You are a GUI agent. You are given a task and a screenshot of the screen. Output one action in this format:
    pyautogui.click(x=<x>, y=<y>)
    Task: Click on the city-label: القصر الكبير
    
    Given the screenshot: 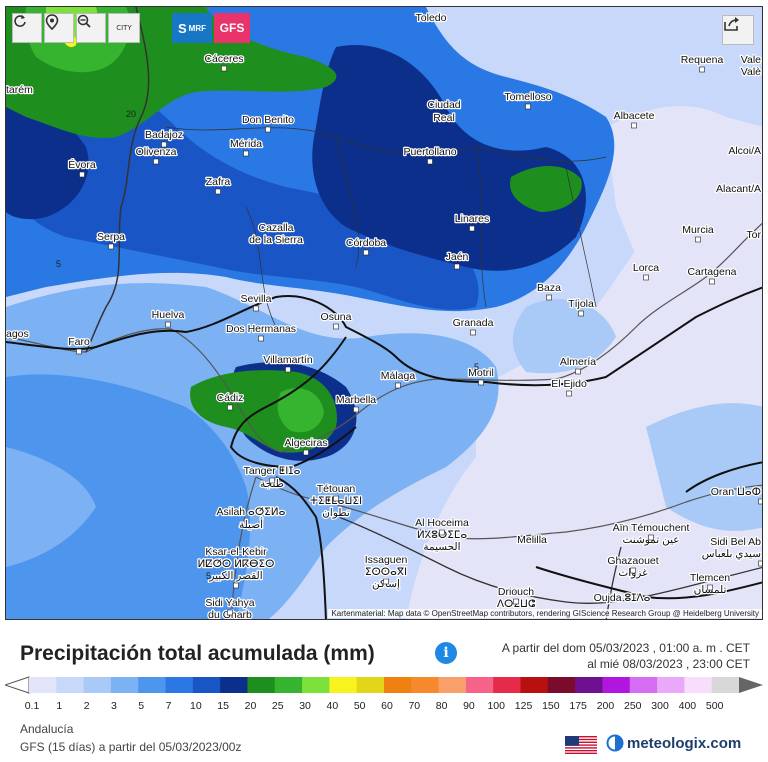 What is the action you would take?
    pyautogui.click(x=235, y=576)
    